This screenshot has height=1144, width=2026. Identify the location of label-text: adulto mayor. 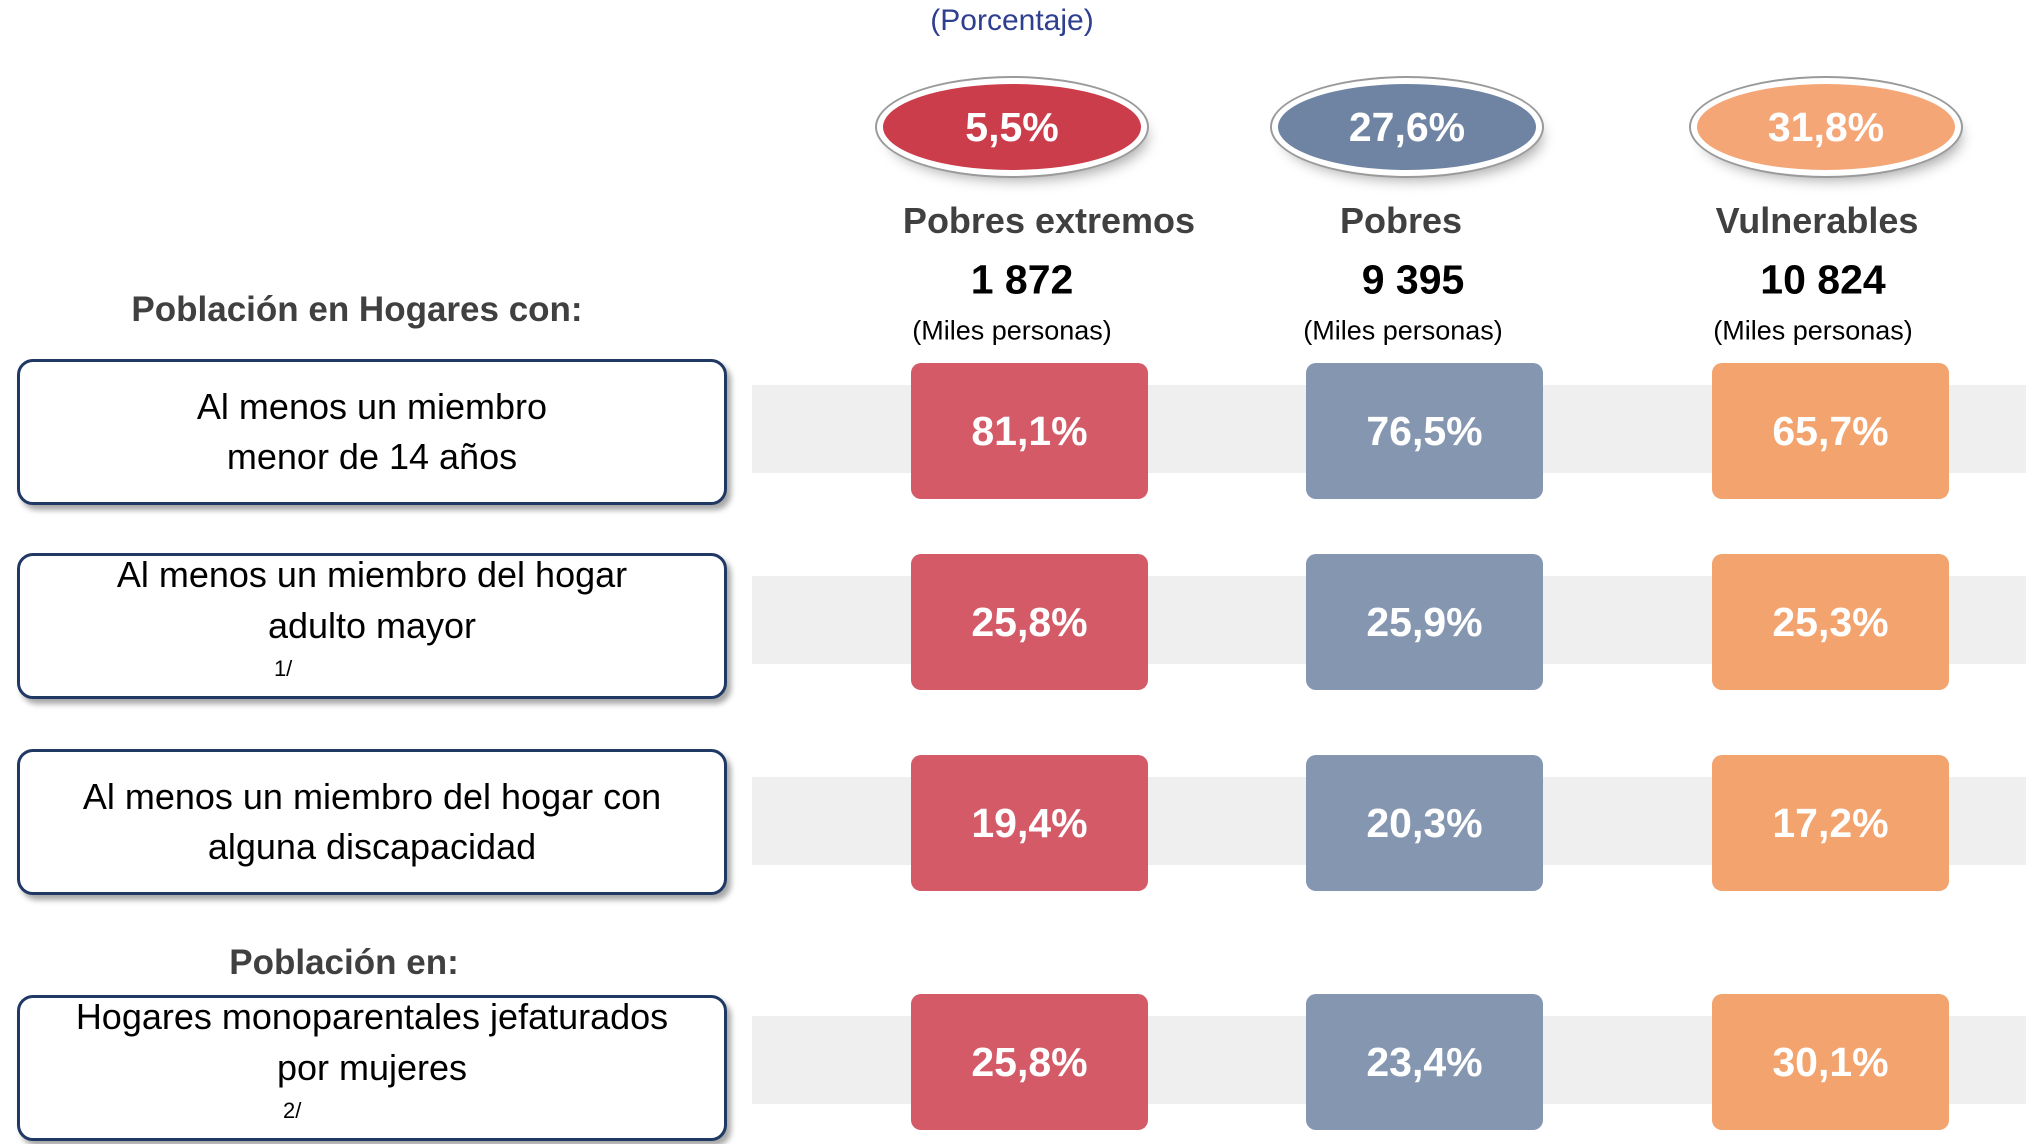
(372, 625).